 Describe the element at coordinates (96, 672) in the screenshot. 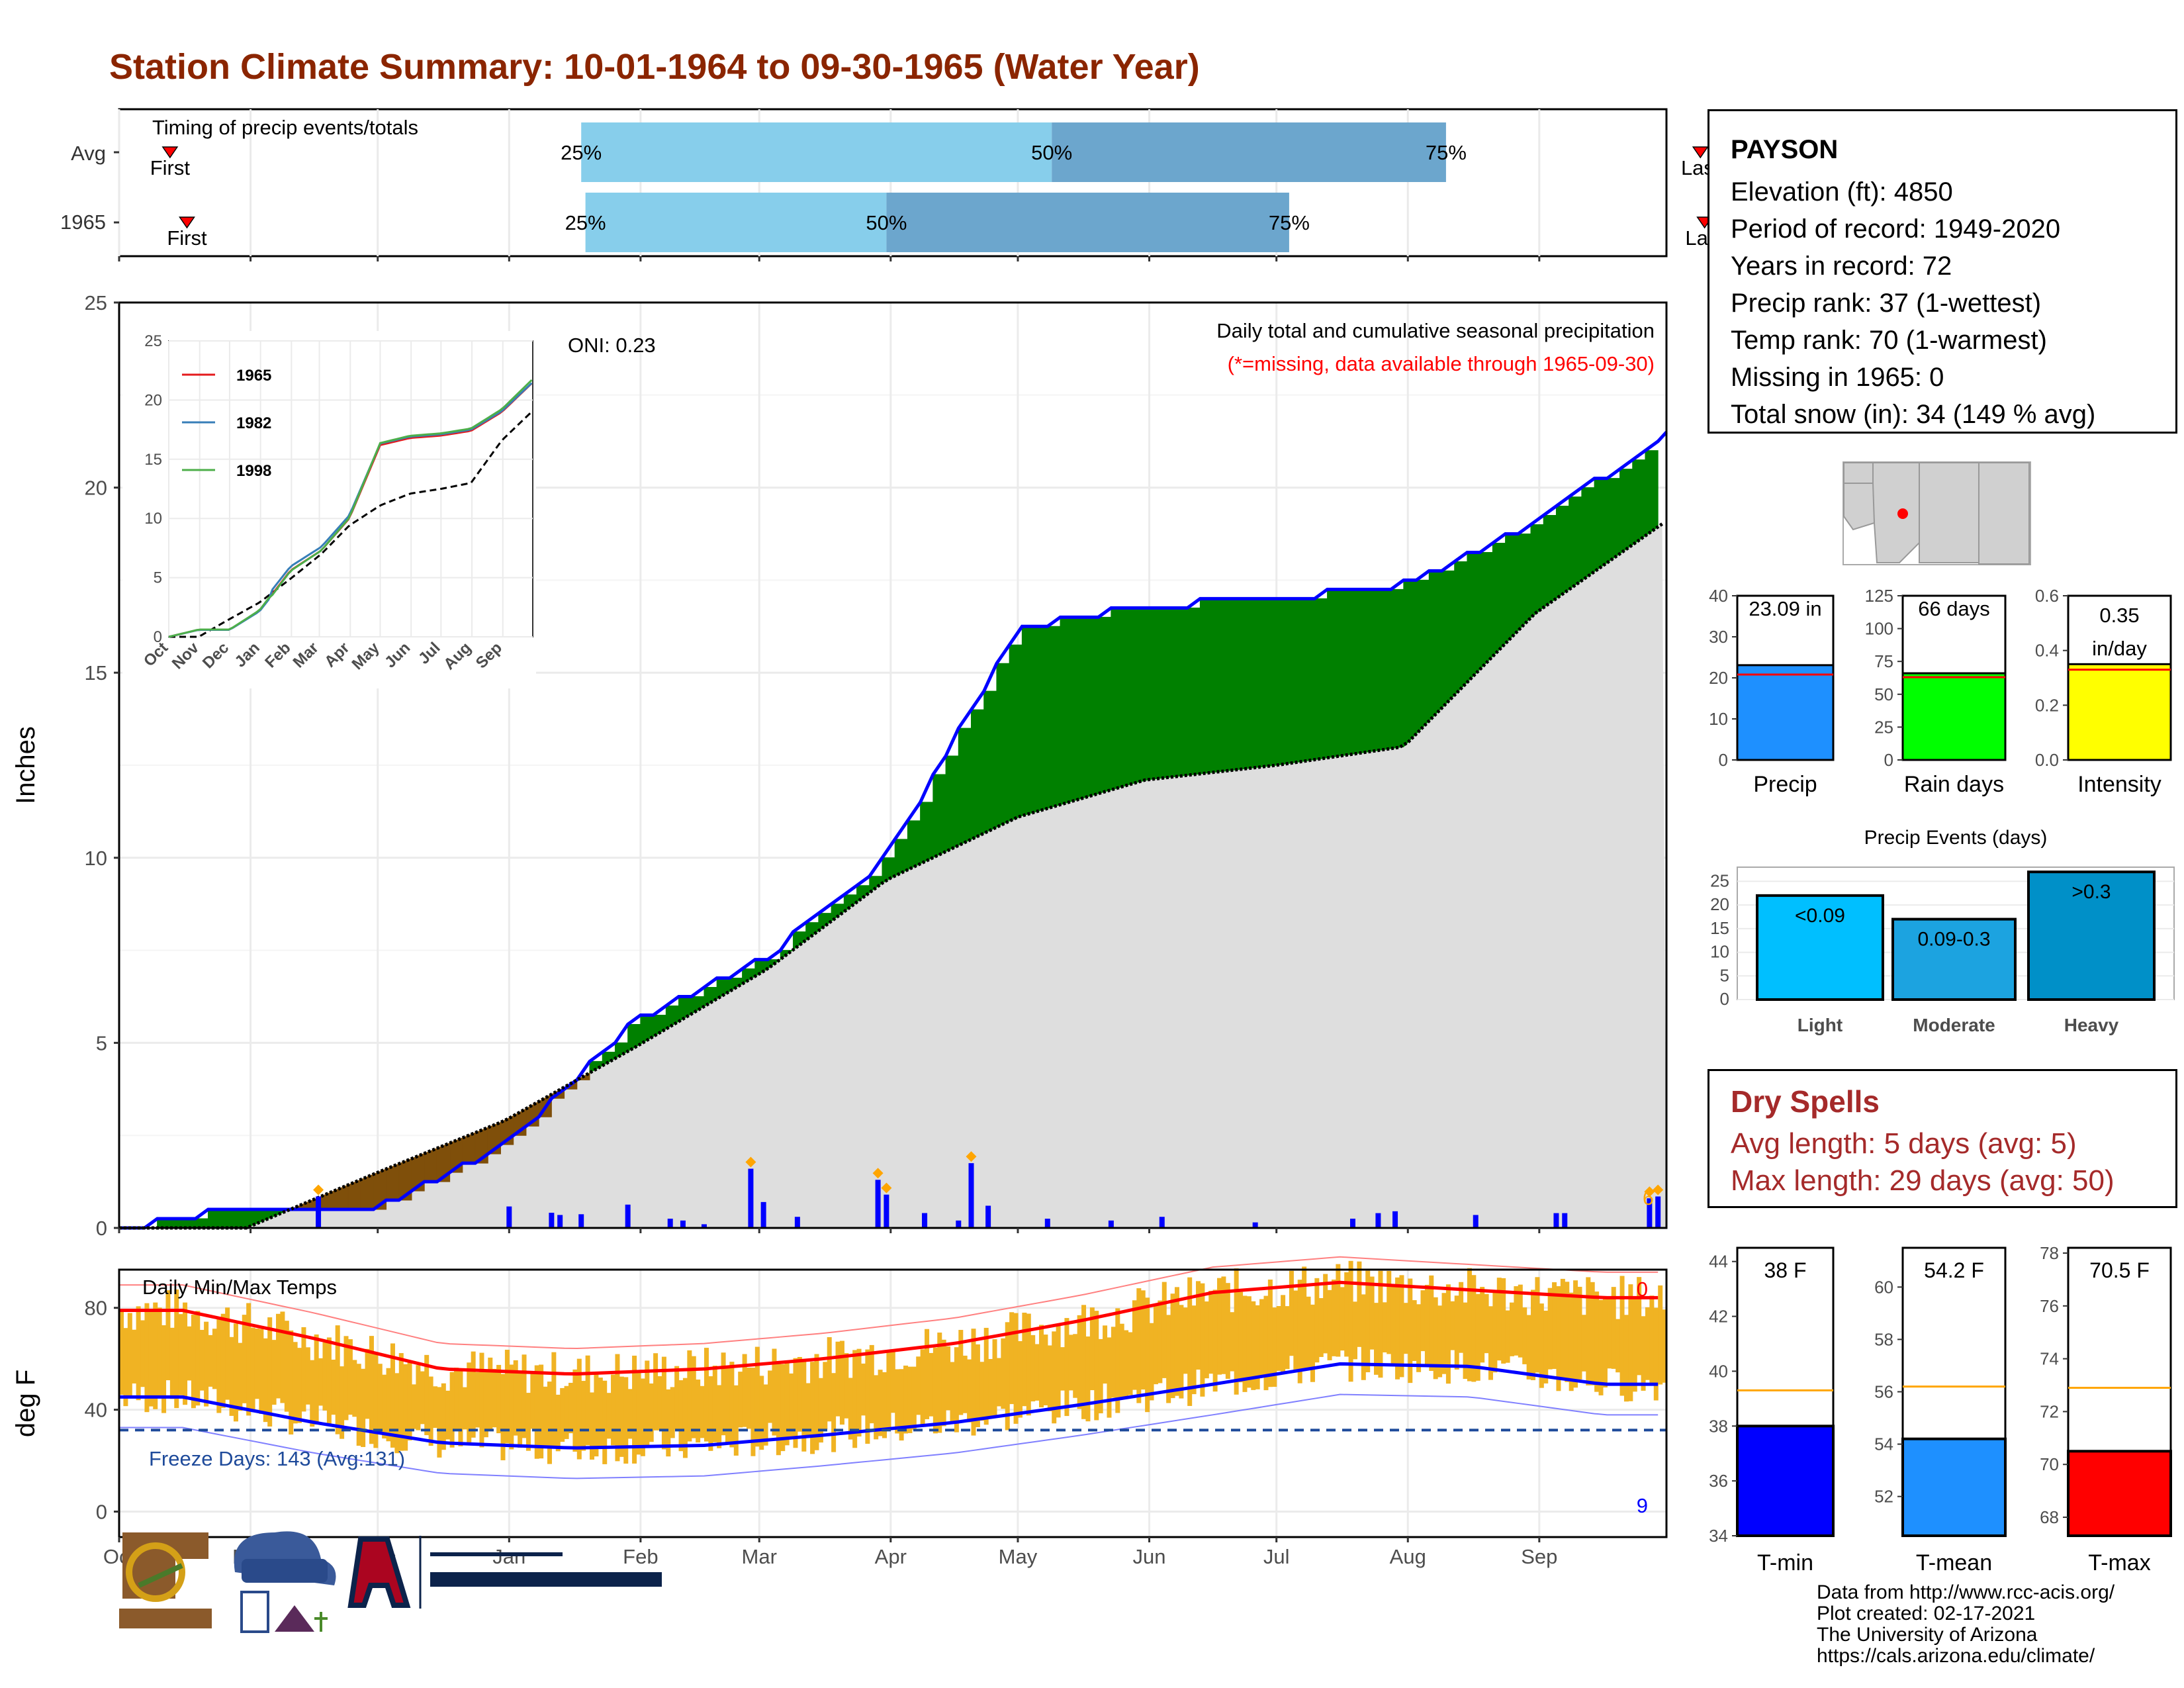

I see `precip-ytick-label: 15` at that location.